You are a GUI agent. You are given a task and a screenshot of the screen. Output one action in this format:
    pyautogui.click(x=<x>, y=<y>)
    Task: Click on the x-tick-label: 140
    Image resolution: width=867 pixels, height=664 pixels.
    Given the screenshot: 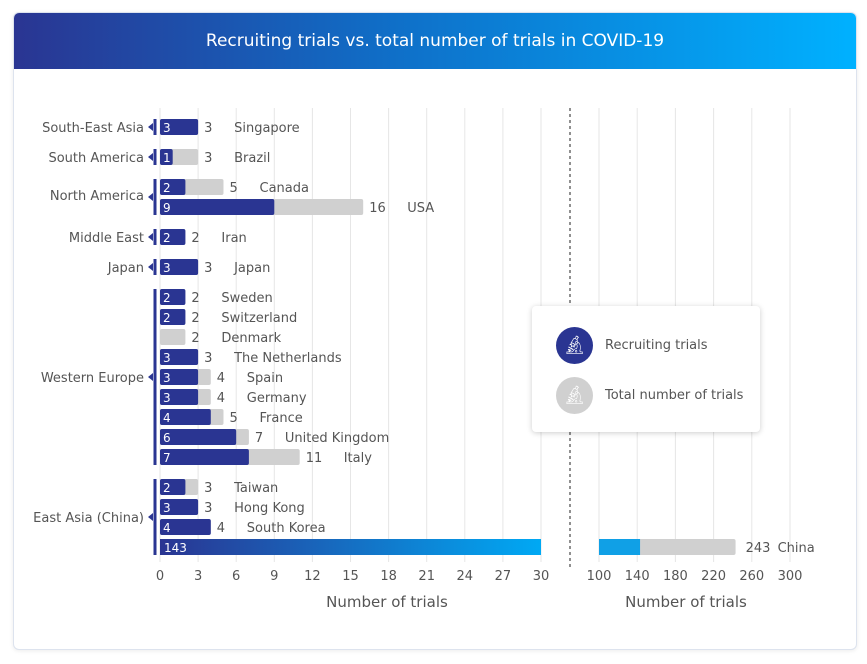 What is the action you would take?
    pyautogui.click(x=637, y=576)
    